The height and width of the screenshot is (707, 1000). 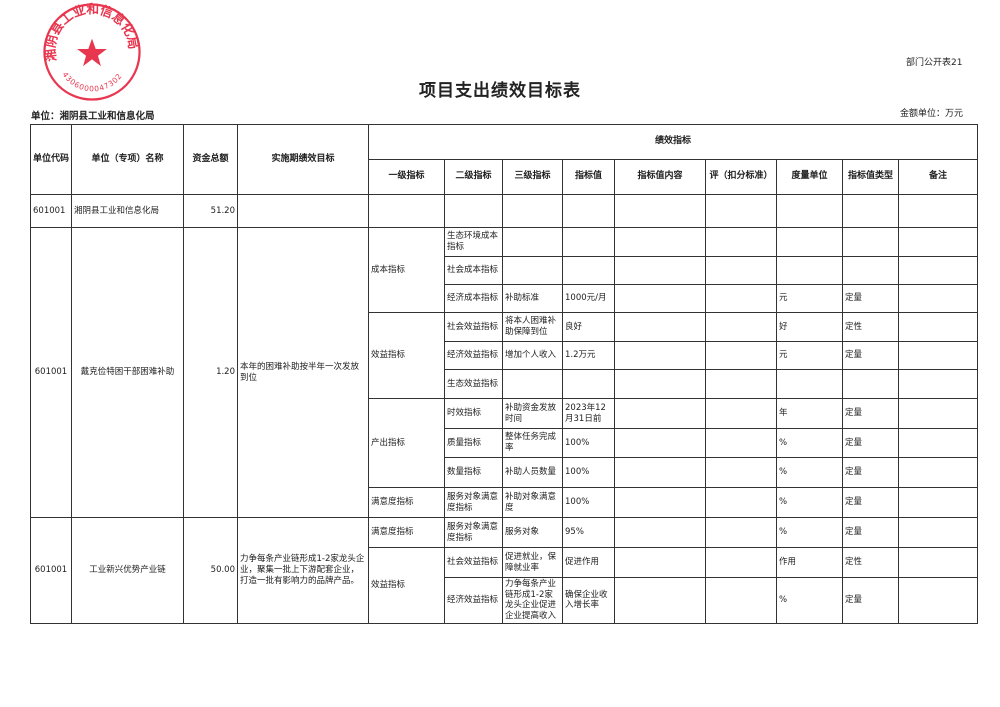 I want to click on indicator-l3, so click(x=532, y=242).